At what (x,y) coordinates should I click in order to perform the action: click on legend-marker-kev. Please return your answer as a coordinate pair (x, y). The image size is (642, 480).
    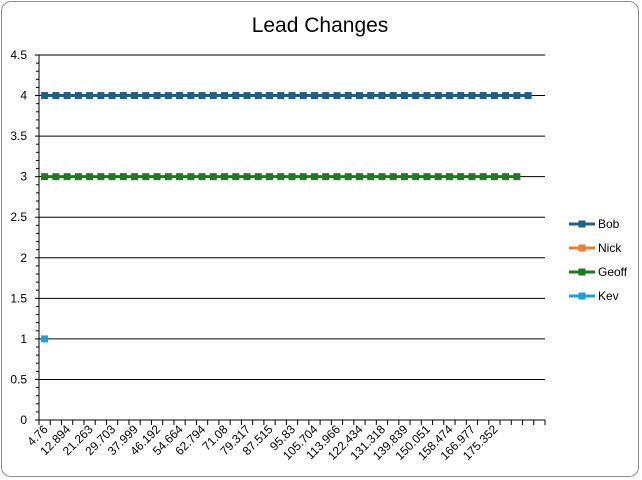
    Looking at the image, I should click on (582, 296).